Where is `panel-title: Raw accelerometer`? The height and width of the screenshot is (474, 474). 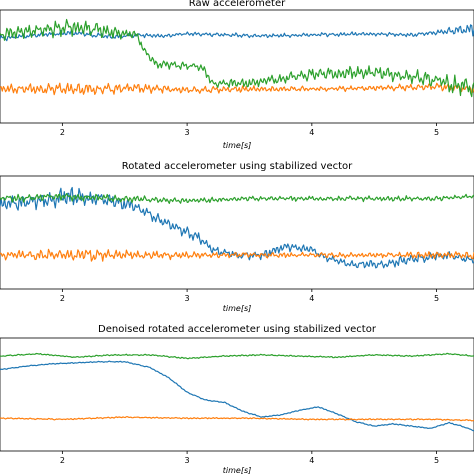 panel-title: Raw accelerometer is located at coordinates (237, 4).